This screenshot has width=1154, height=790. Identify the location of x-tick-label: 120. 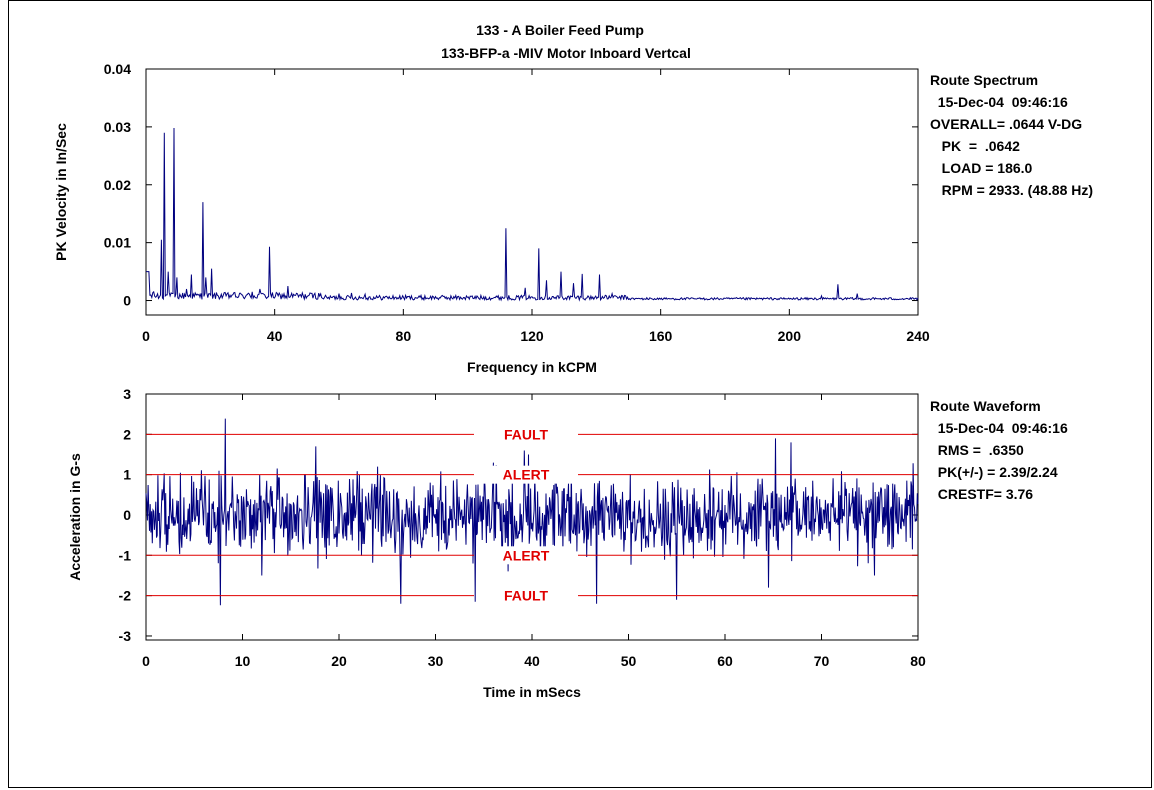
(532, 336).